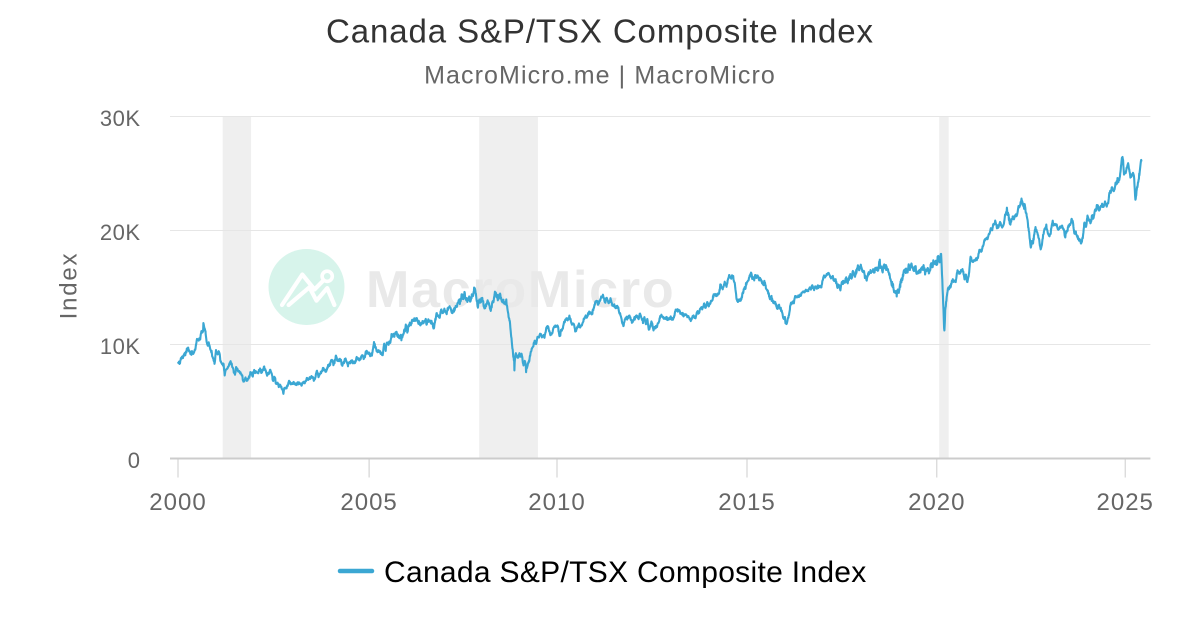 The width and height of the screenshot is (1200, 630). Describe the element at coordinates (120, 346) in the screenshot. I see `svg-text: 10K` at that location.